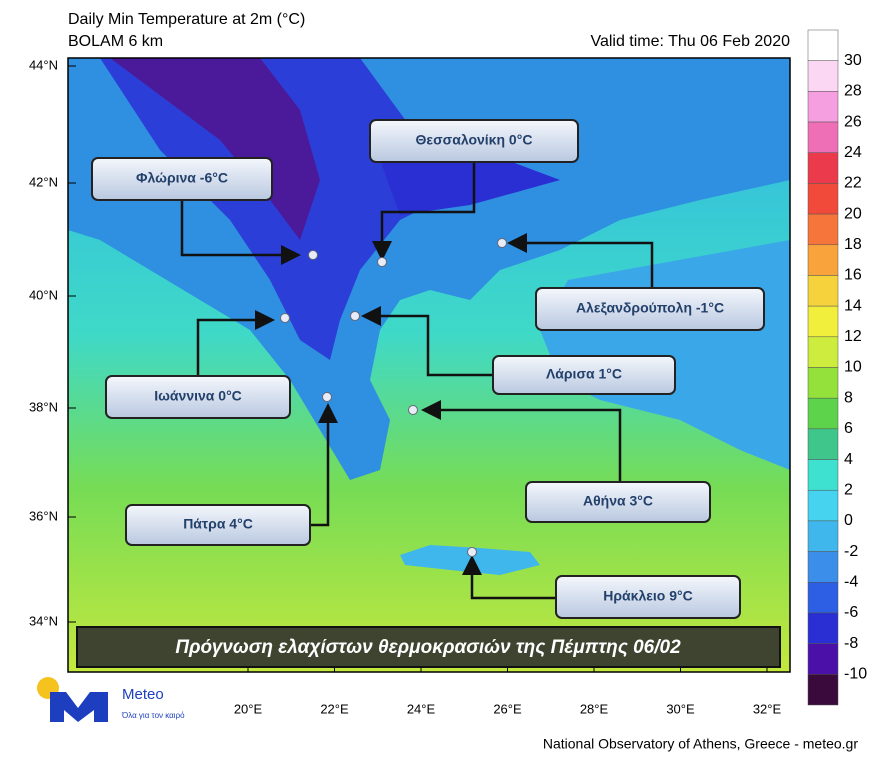 This screenshot has width=880, height=770. Describe the element at coordinates (853, 275) in the screenshot. I see `colorbar-label: 16` at that location.